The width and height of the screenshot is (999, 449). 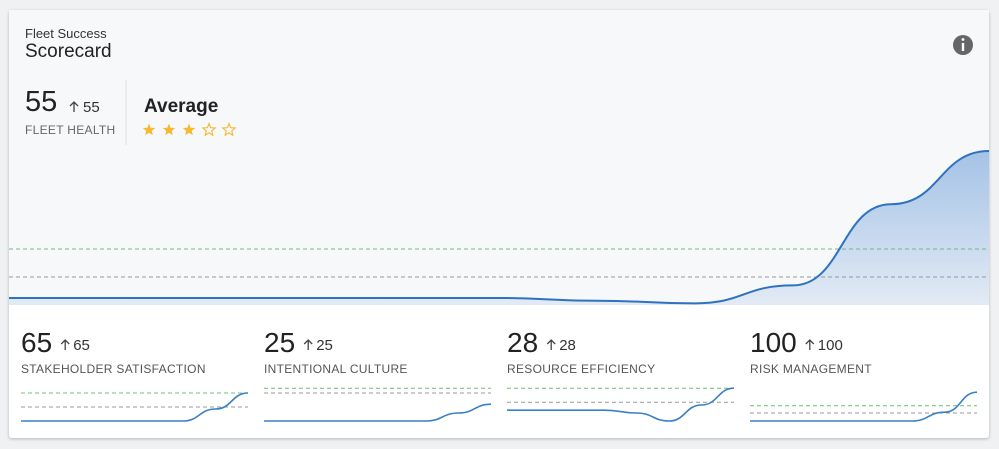 What do you see at coordinates (280, 342) in the screenshot?
I see `metric-score: 25` at bounding box center [280, 342].